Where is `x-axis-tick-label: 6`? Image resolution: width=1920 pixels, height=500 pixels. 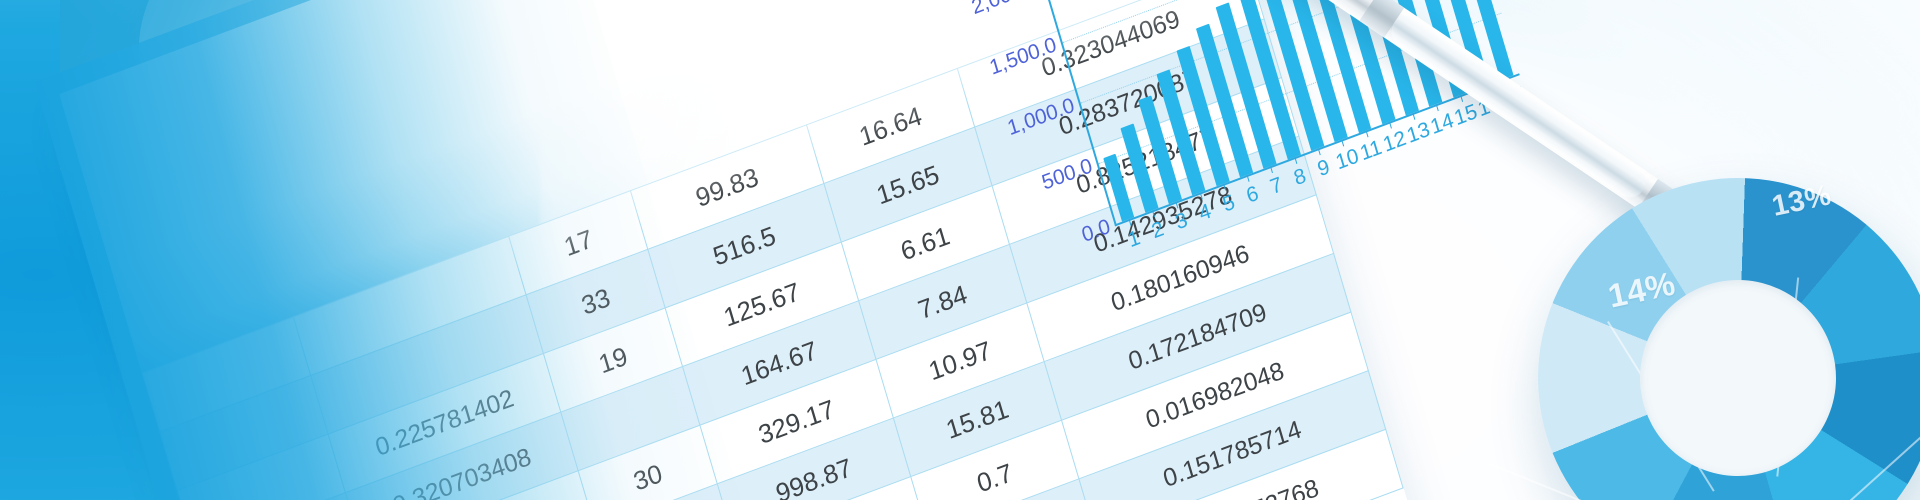
x-axis-tick-label: 6 is located at coordinates (1252, 194).